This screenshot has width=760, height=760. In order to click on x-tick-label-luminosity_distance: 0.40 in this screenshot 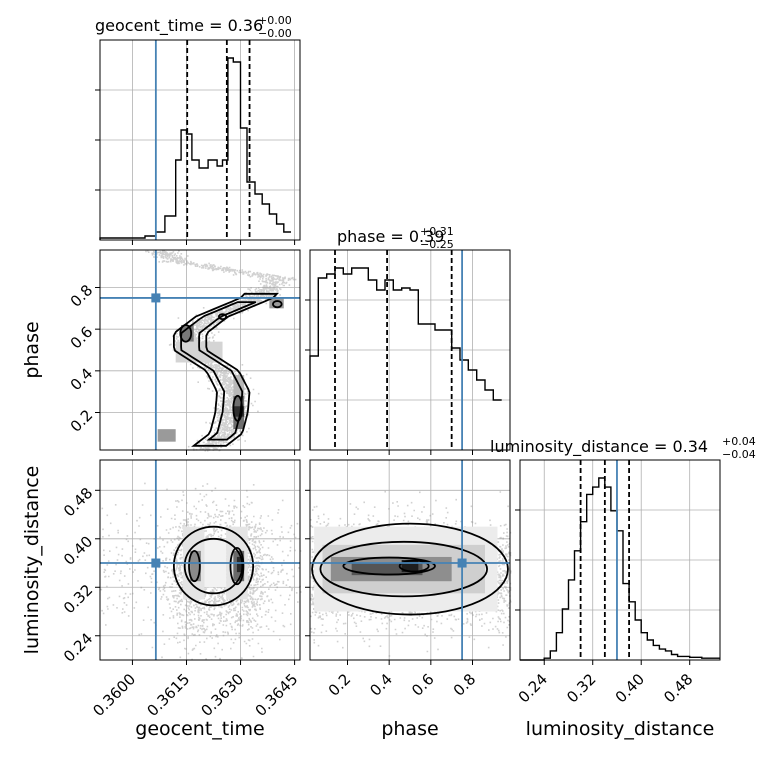, I will do `click(630, 688)`.